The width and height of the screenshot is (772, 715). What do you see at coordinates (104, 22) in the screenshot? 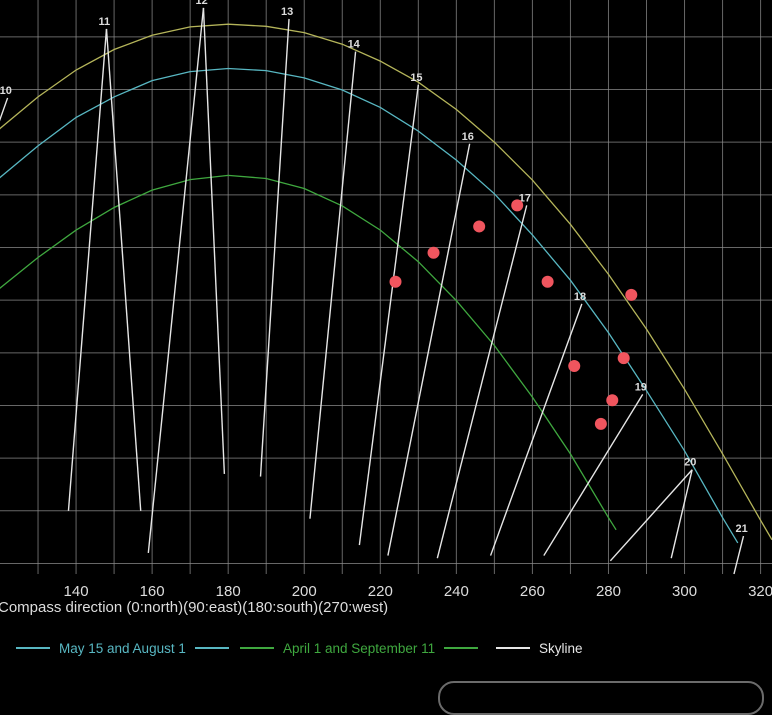
I see `hour-label: 11` at bounding box center [104, 22].